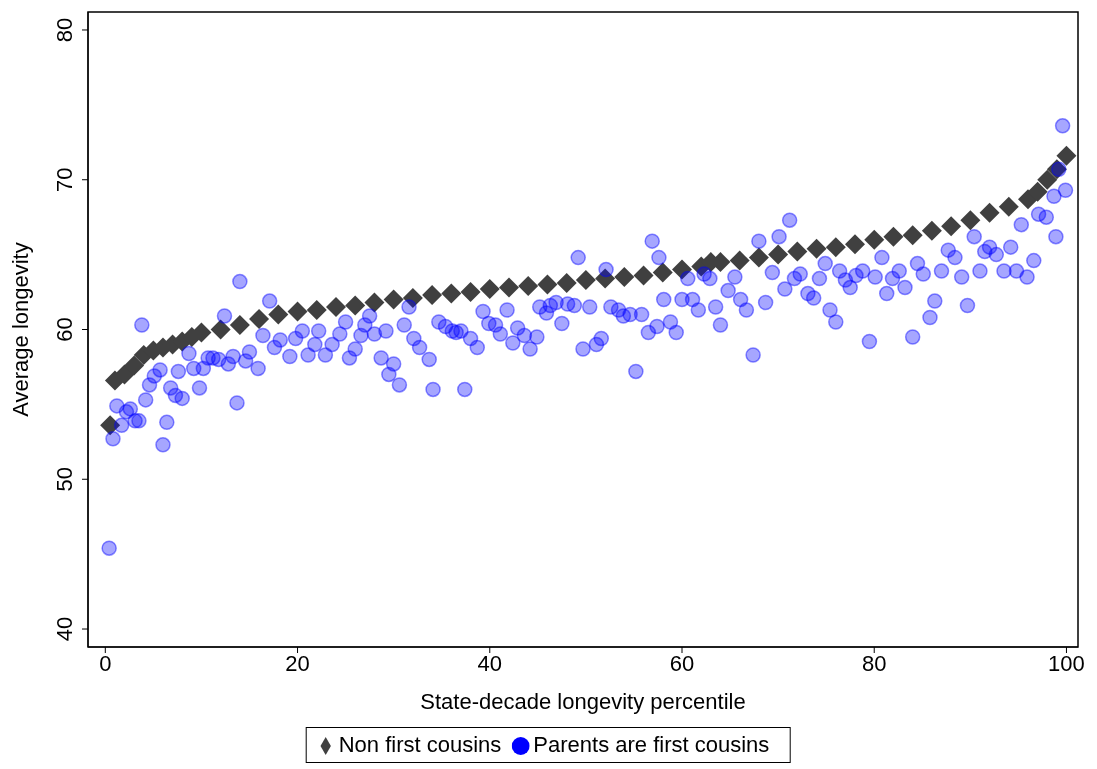  What do you see at coordinates (583, 701) in the screenshot?
I see `x-axis-title: State-decade longevity percentile` at bounding box center [583, 701].